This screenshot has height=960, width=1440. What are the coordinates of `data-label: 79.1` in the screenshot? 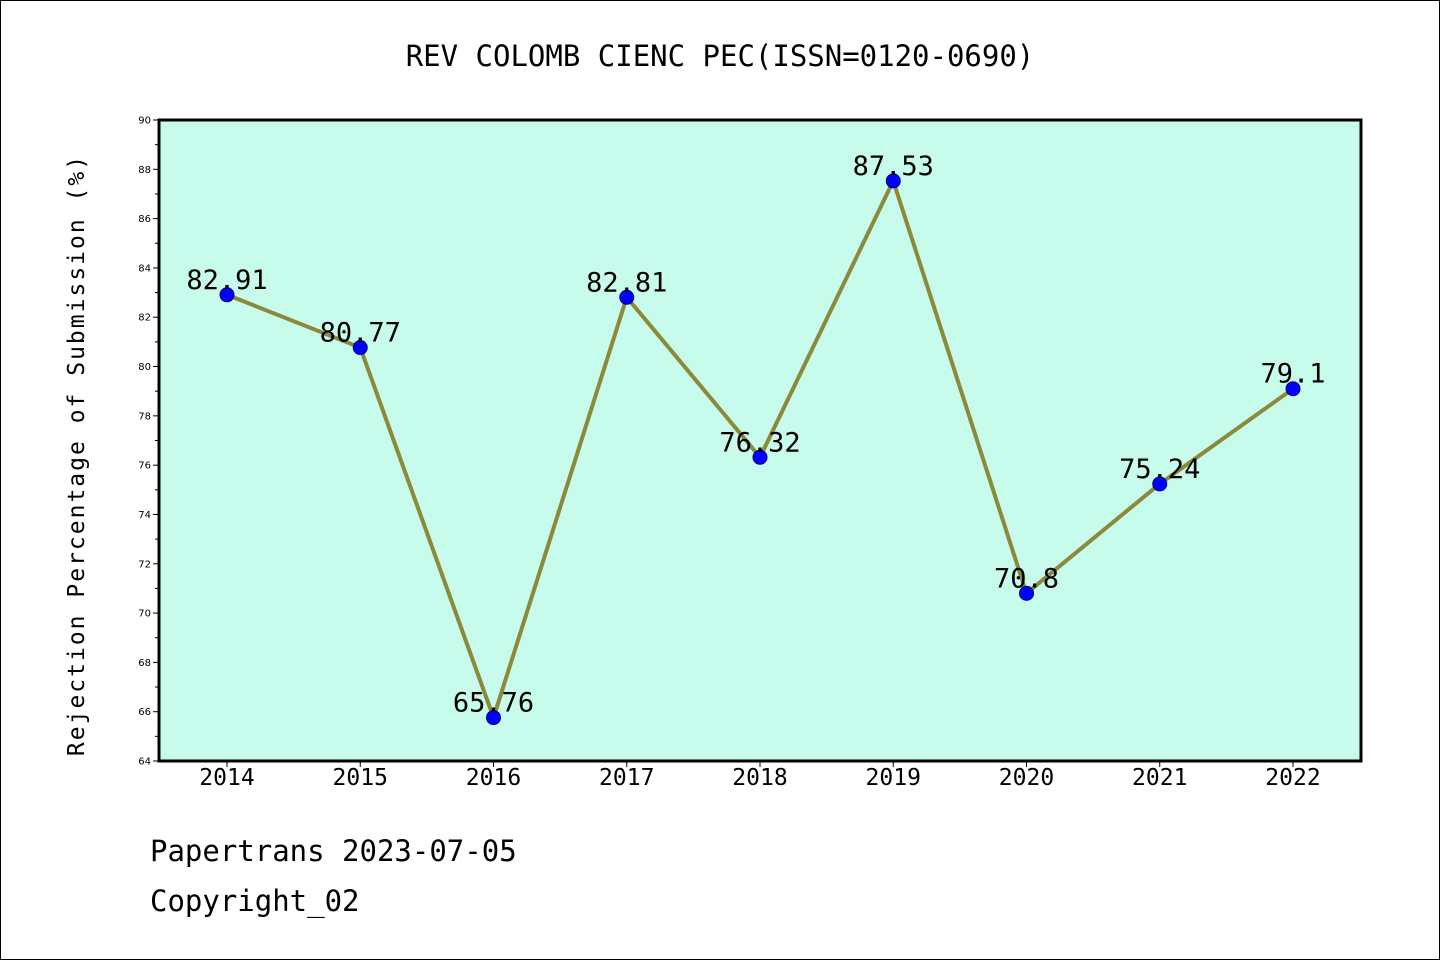 It's located at (1292, 374).